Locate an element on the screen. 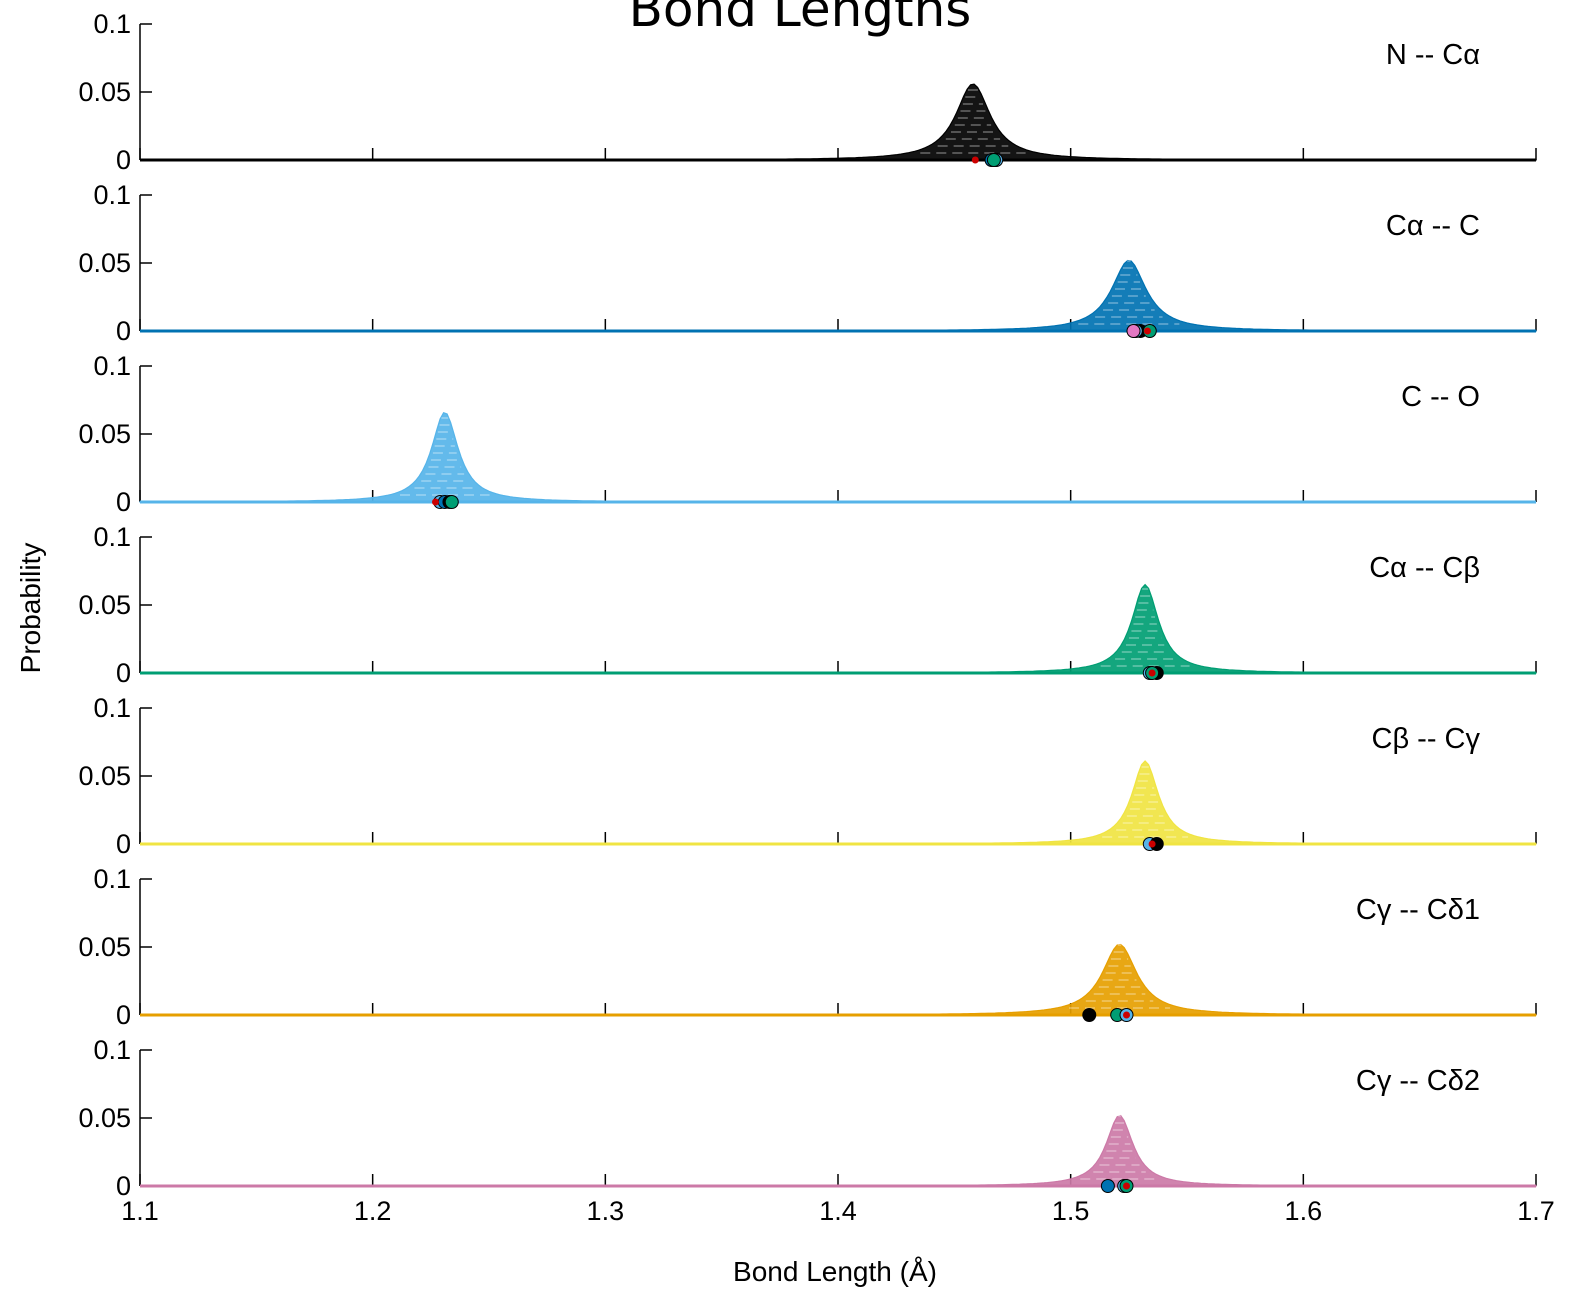 Image resolution: width=1589 pixels, height=1314 pixels. x-tick-label: 1.6 is located at coordinates (1304, 1211).